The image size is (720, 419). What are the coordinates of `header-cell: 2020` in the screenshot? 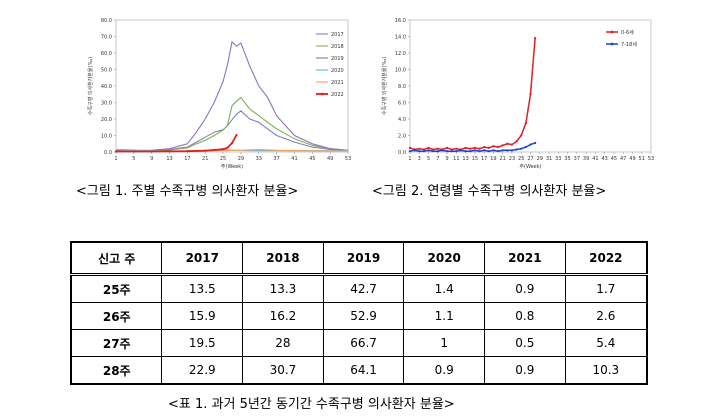 It's located at (444, 258).